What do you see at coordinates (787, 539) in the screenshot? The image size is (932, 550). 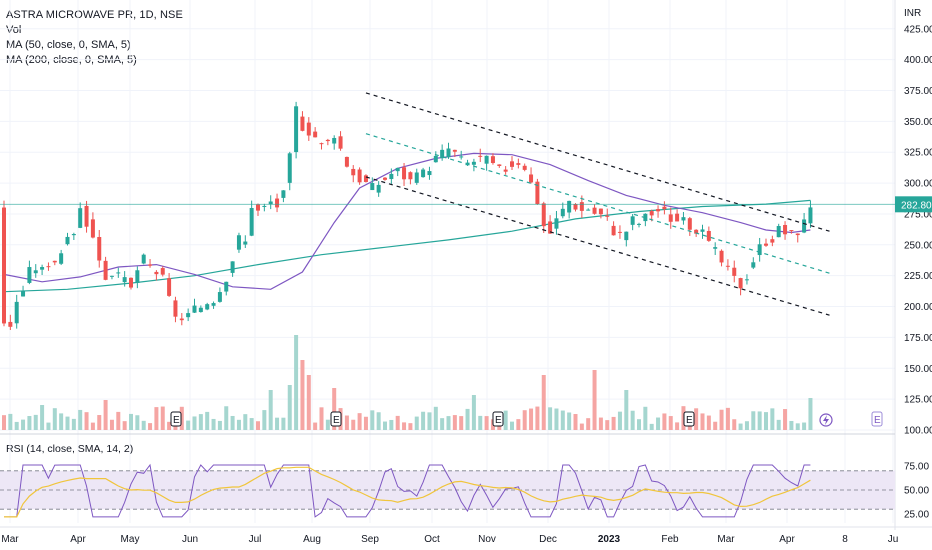 I see `time-axis-label: Apr` at bounding box center [787, 539].